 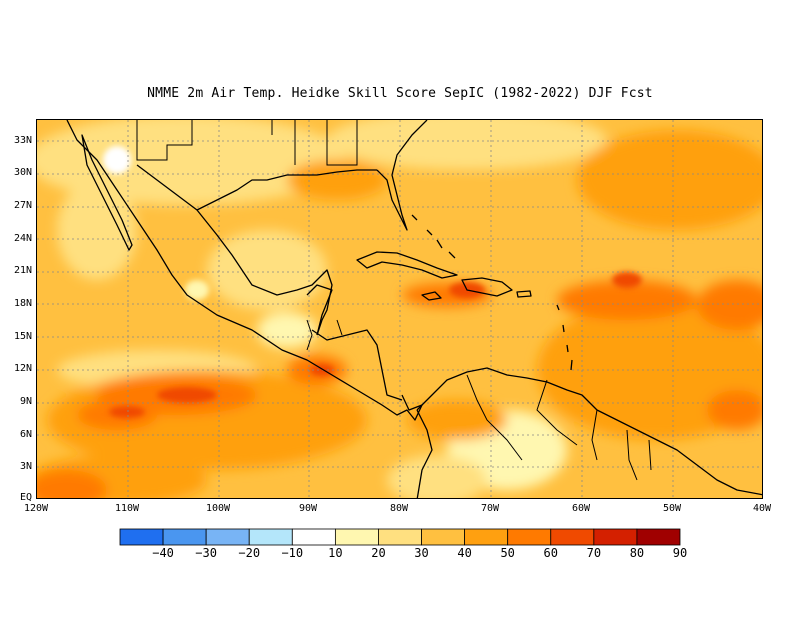 What do you see at coordinates (550, 553) in the screenshot?
I see `colorbar-label: 60` at bounding box center [550, 553].